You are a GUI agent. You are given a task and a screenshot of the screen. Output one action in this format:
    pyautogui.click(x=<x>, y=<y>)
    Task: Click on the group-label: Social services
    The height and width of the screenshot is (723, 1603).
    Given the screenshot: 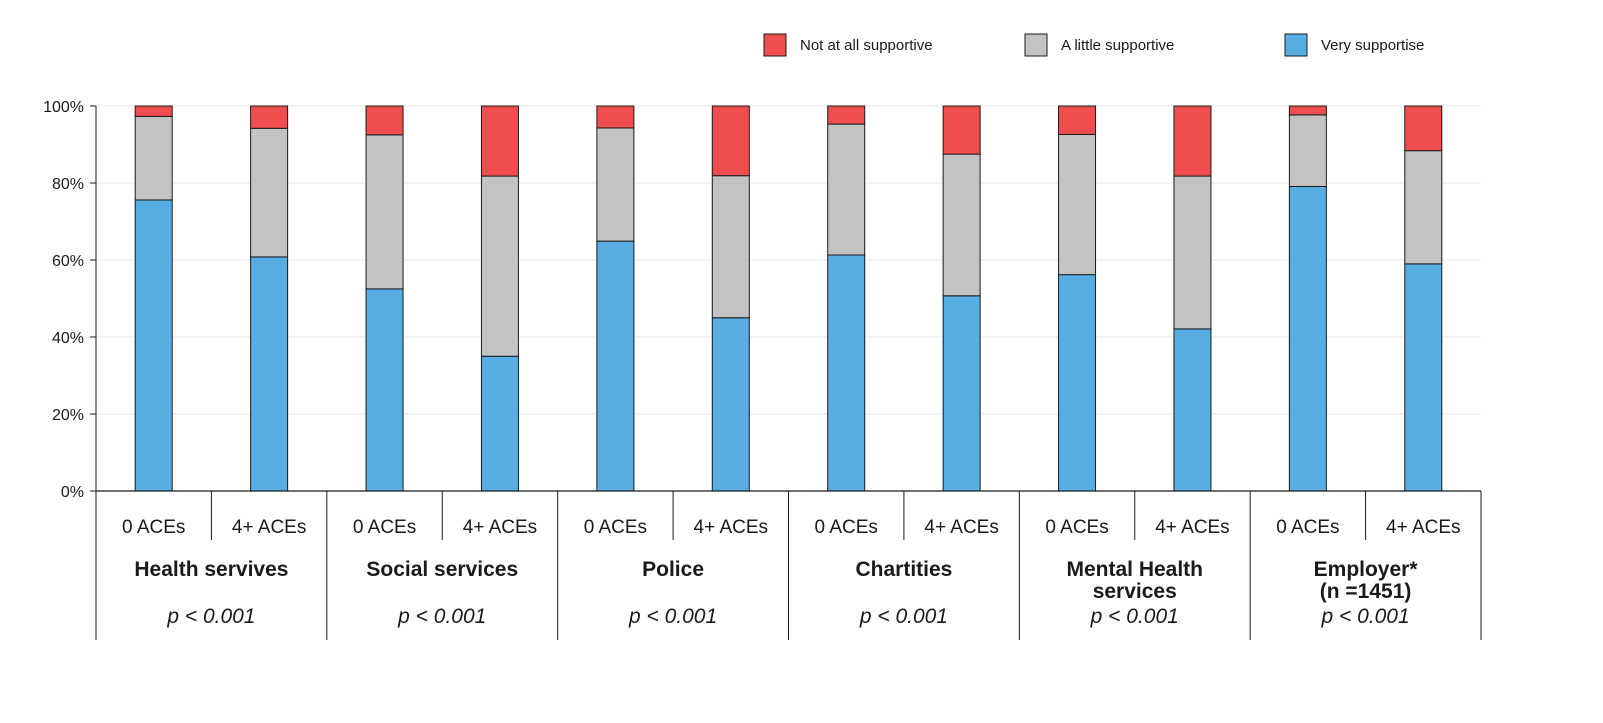 What is the action you would take?
    pyautogui.click(x=442, y=569)
    